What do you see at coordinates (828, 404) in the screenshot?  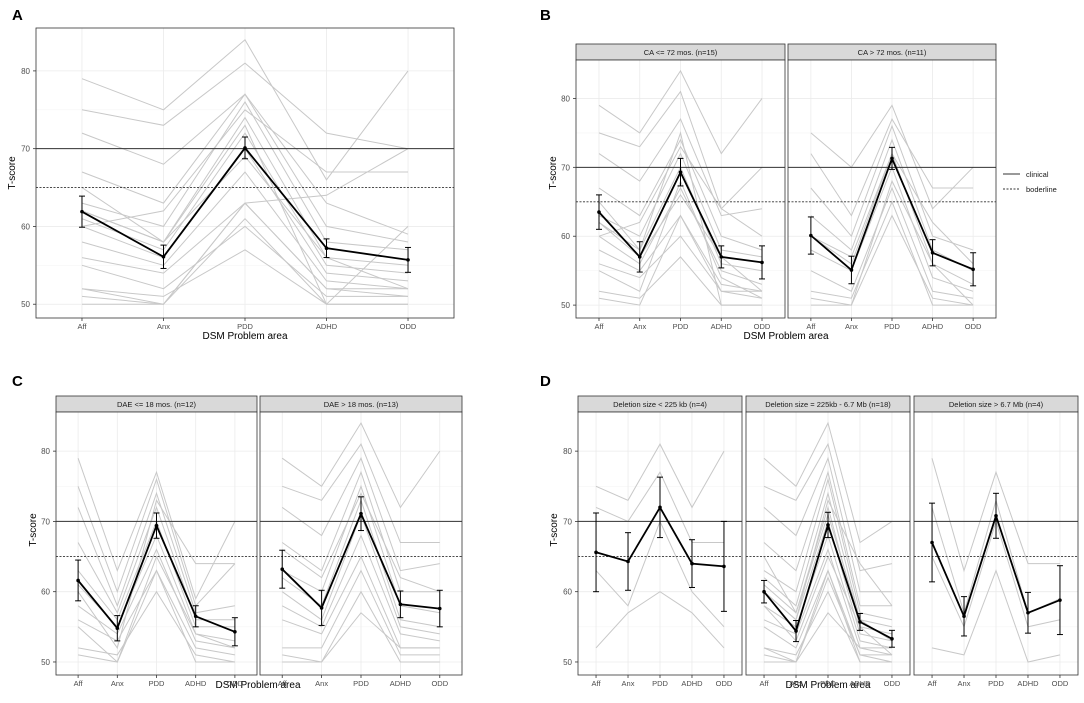 I see `facet-title: Deletion size = 225kb - 6.7 Mb (n=18)` at bounding box center [828, 404].